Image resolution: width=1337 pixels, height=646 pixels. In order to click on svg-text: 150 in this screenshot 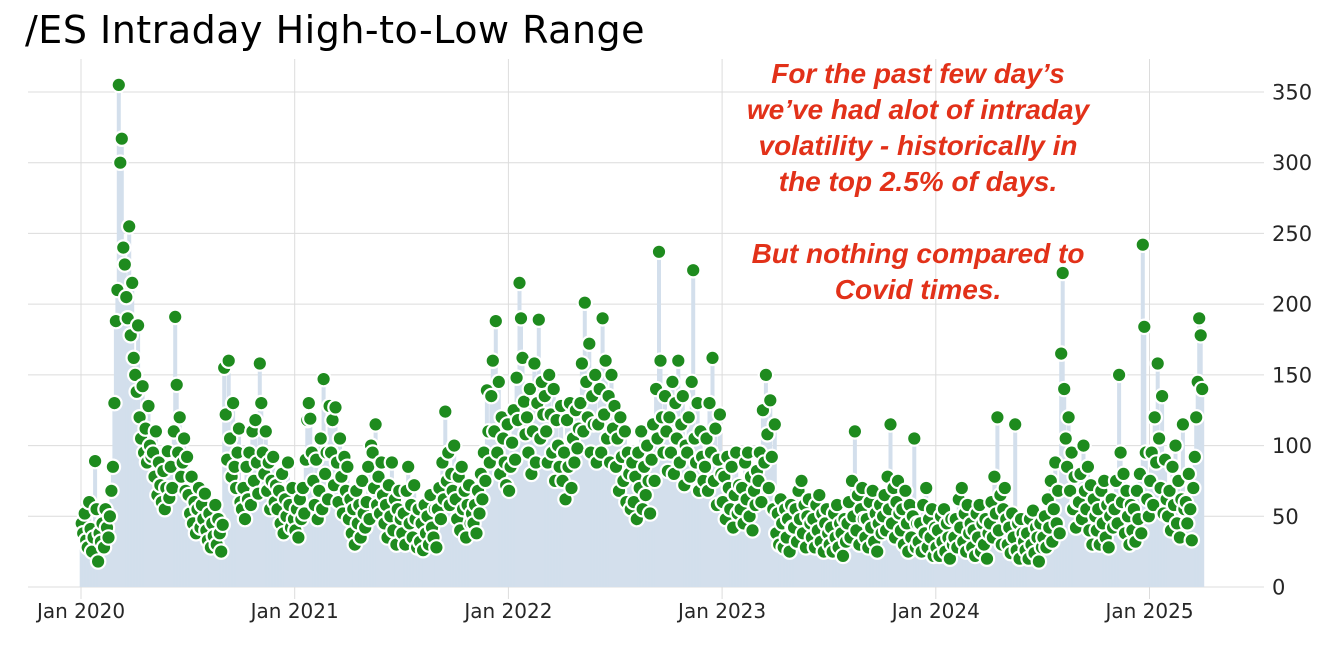, I will do `click(1292, 375)`.